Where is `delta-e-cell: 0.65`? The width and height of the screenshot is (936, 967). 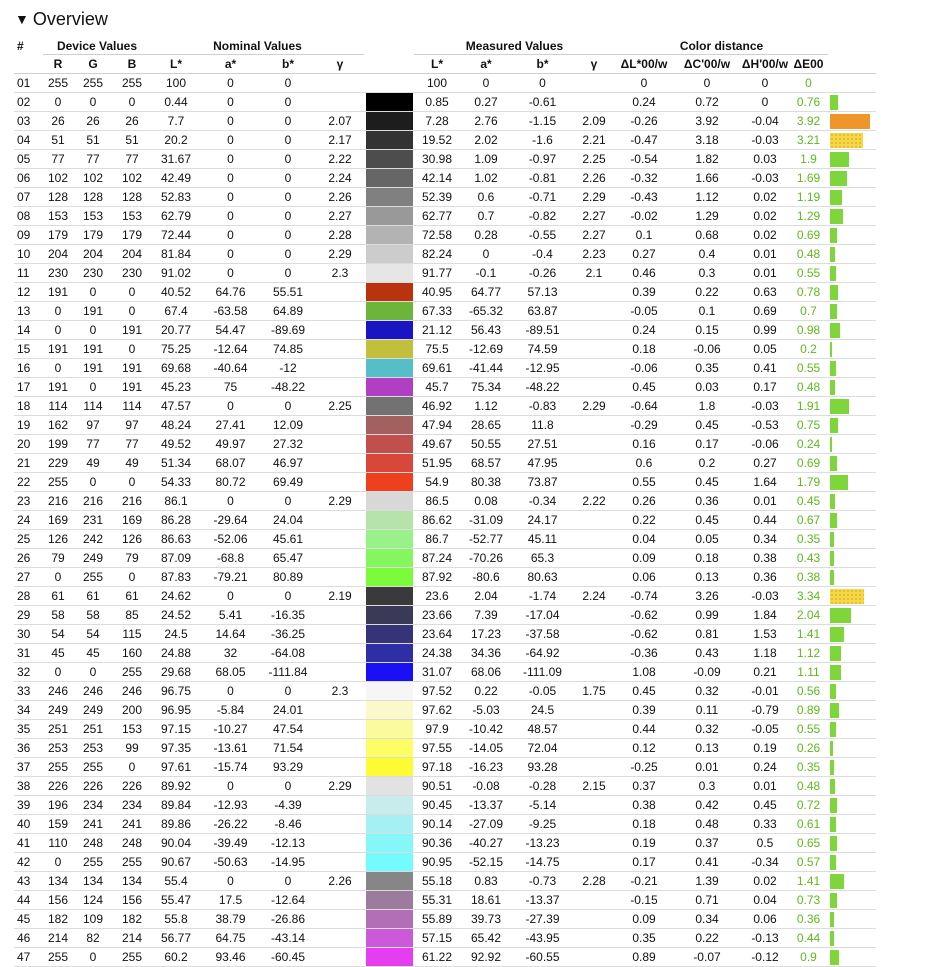 delta-e-cell: 0.65 is located at coordinates (808, 843).